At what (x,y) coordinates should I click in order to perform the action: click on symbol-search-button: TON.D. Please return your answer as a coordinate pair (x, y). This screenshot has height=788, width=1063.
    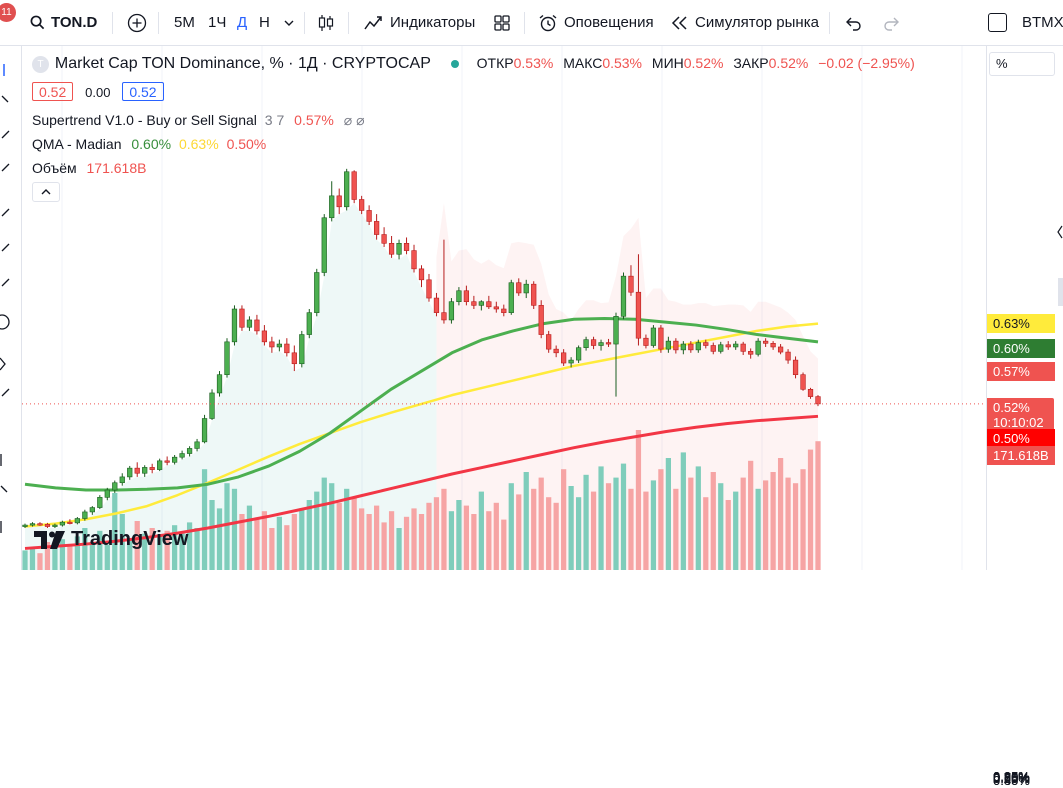
    Looking at the image, I should click on (63, 23).